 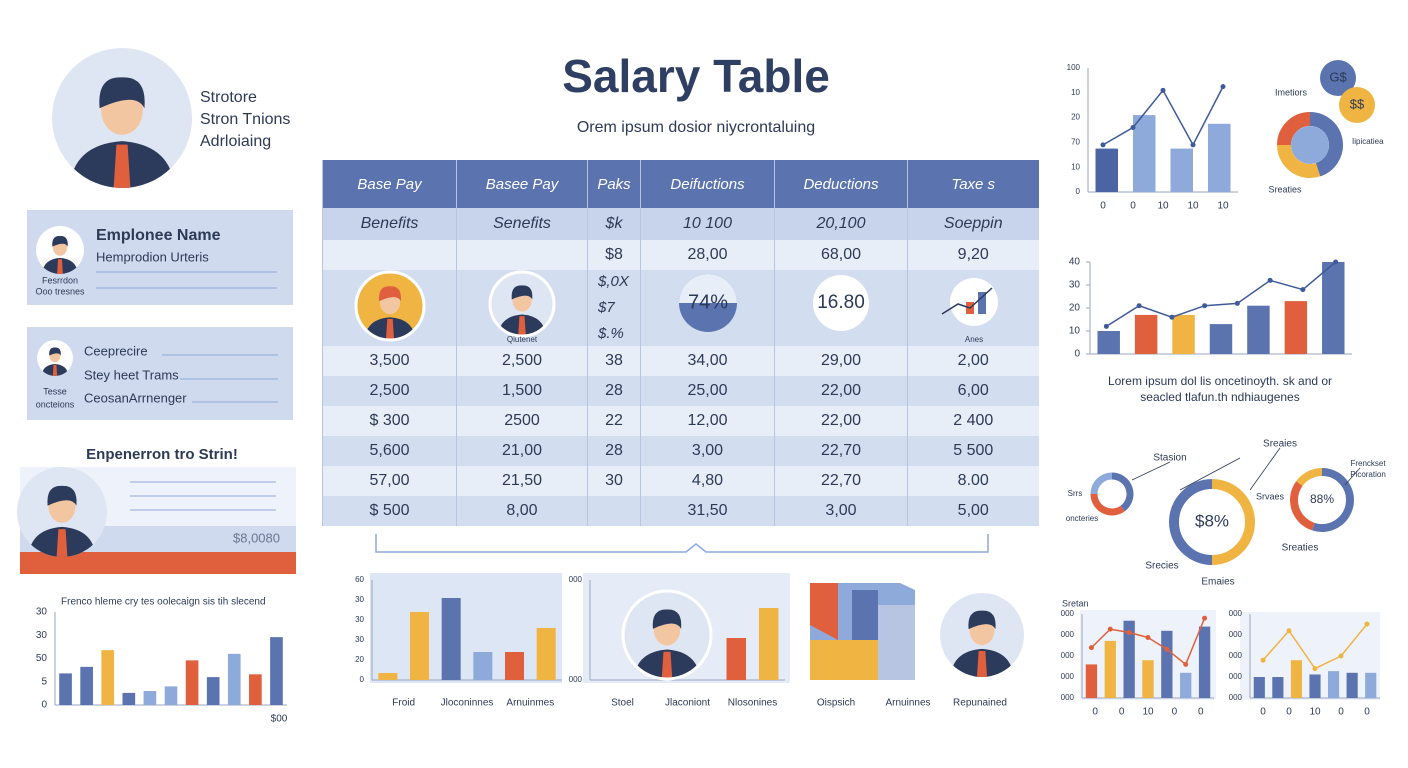 I want to click on pie-center, so click(x=1310, y=145).